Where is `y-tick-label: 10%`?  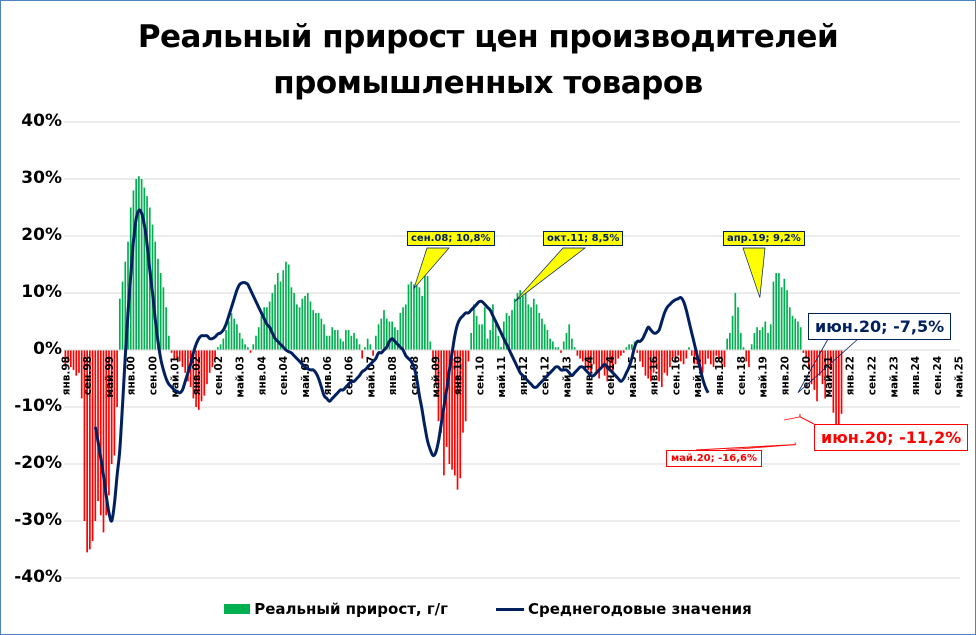 y-tick-label: 10% is located at coordinates (41, 292).